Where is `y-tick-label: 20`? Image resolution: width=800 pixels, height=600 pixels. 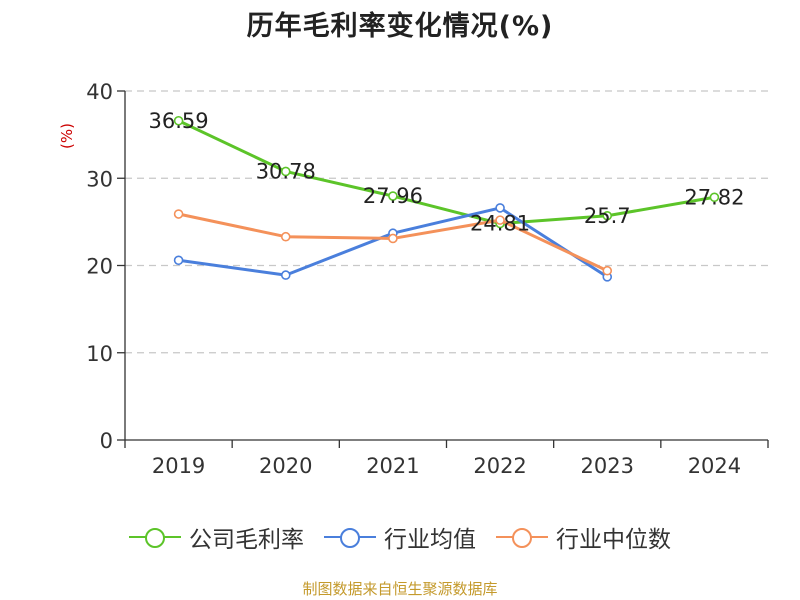 y-tick-label: 20 is located at coordinates (99, 267).